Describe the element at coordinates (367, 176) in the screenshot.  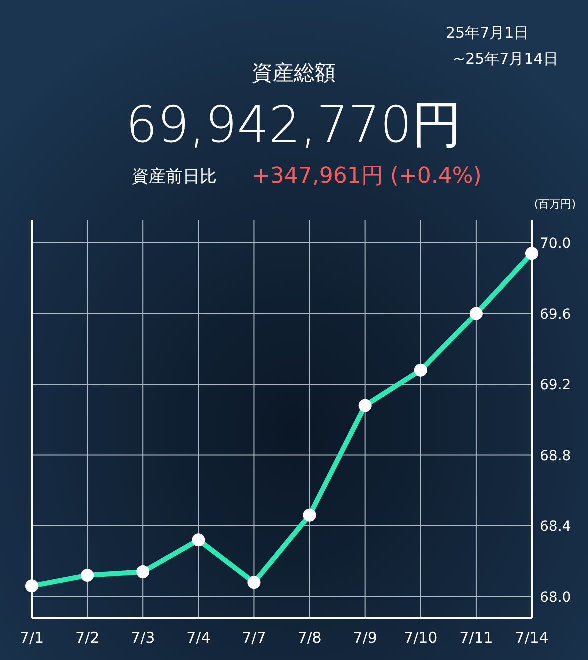
I see `text: +347,961円 (+0.4%)` at that location.